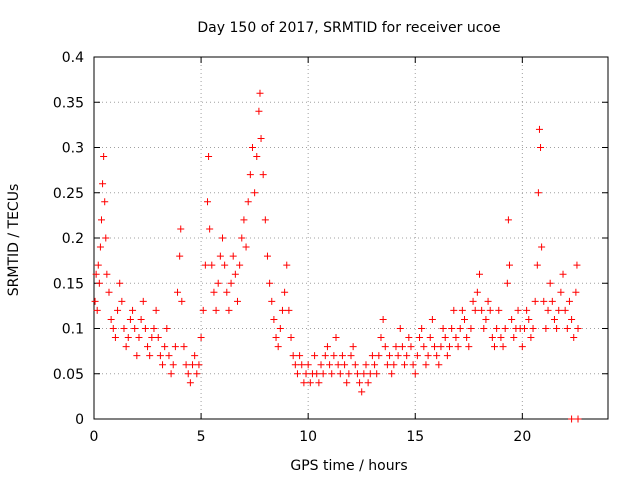 The width and height of the screenshot is (640, 480). I want to click on y-tick-label: 0.15, so click(68, 284).